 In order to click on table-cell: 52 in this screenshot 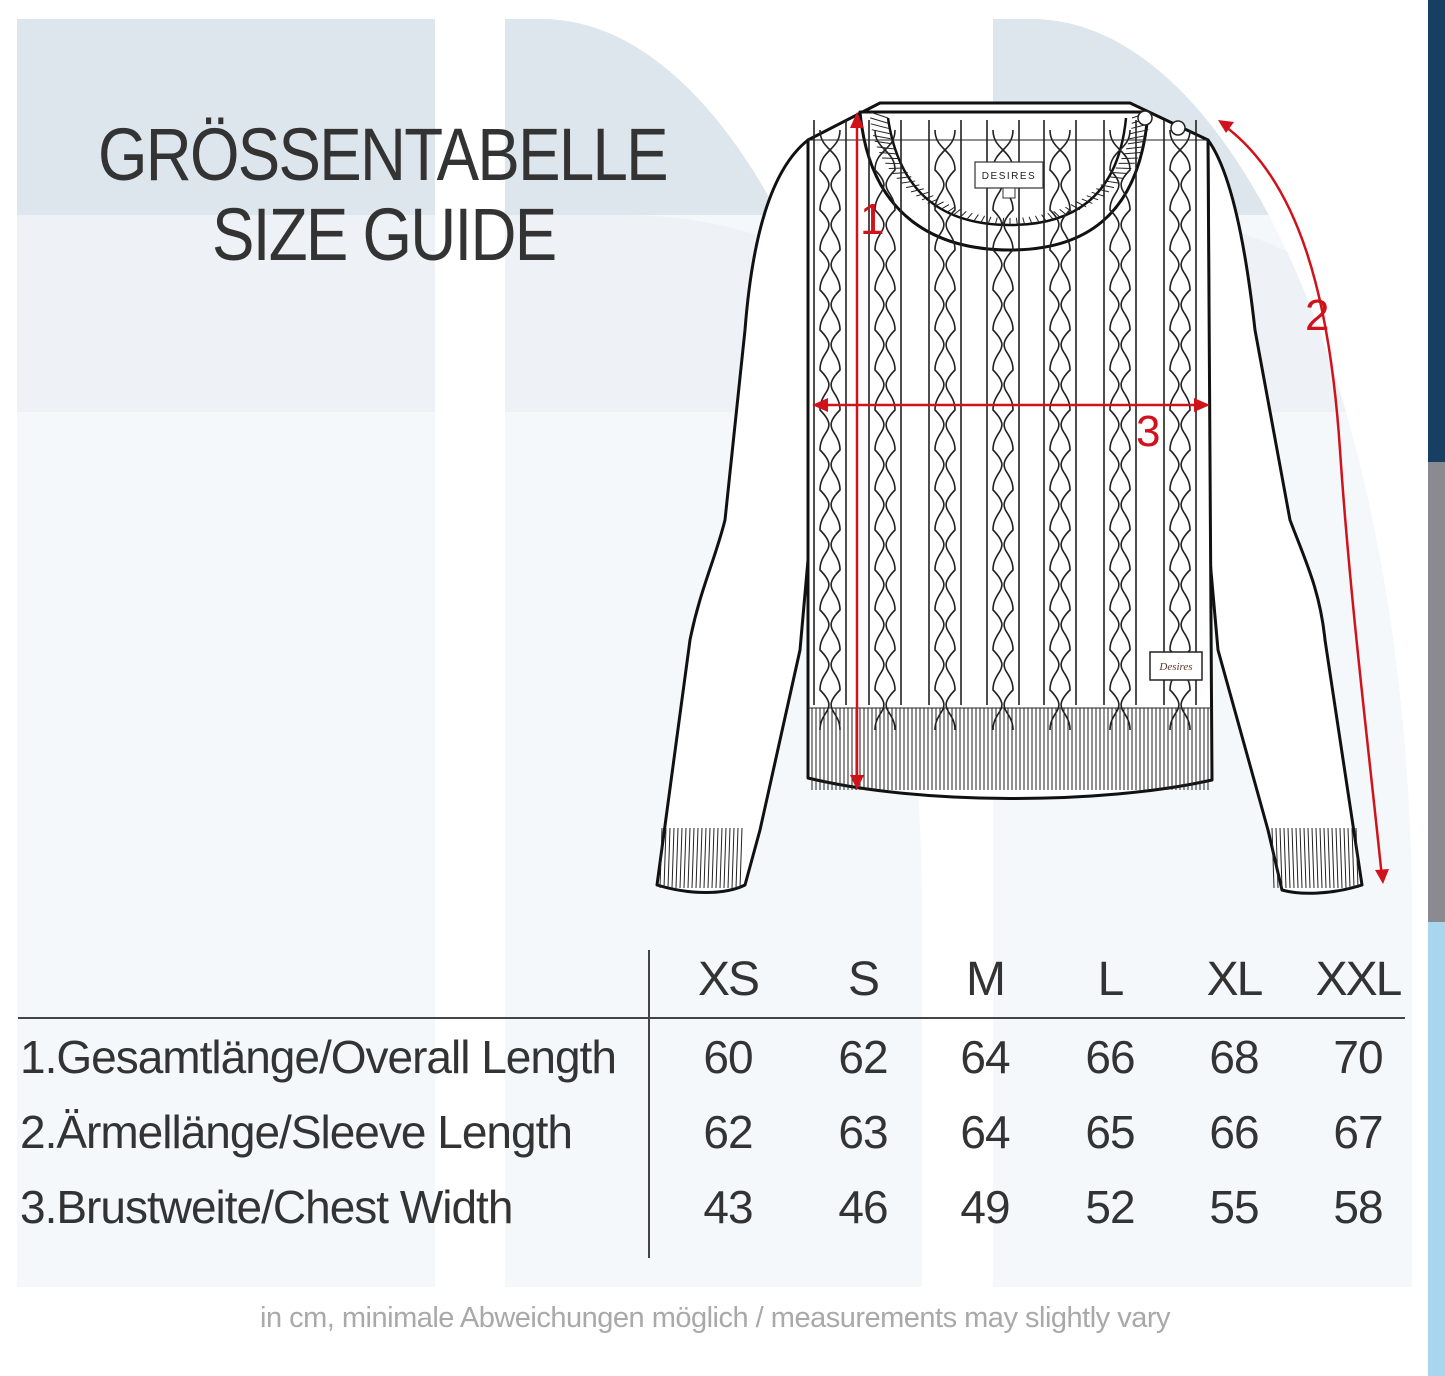, I will do `click(1110, 1207)`.